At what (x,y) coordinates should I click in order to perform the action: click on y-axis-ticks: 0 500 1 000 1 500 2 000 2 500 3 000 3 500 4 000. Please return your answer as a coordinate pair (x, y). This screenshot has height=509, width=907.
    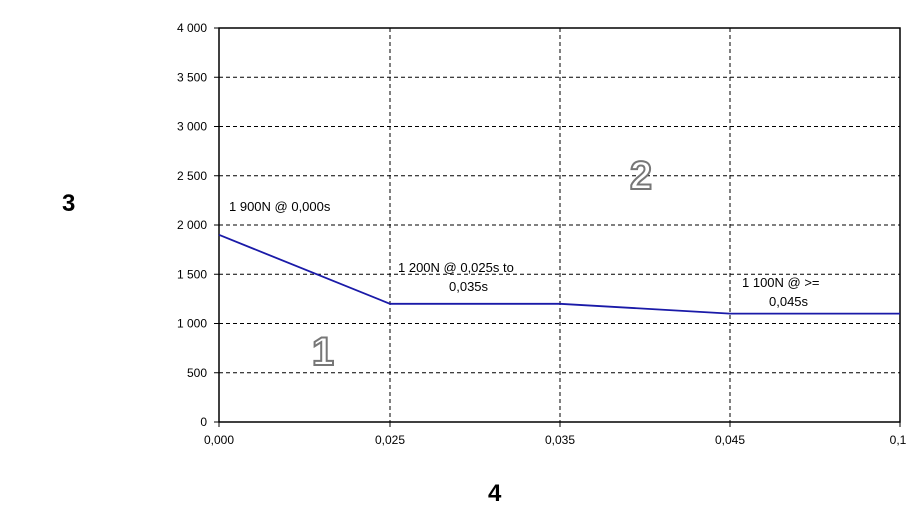
    Looking at the image, I should click on (198, 225).